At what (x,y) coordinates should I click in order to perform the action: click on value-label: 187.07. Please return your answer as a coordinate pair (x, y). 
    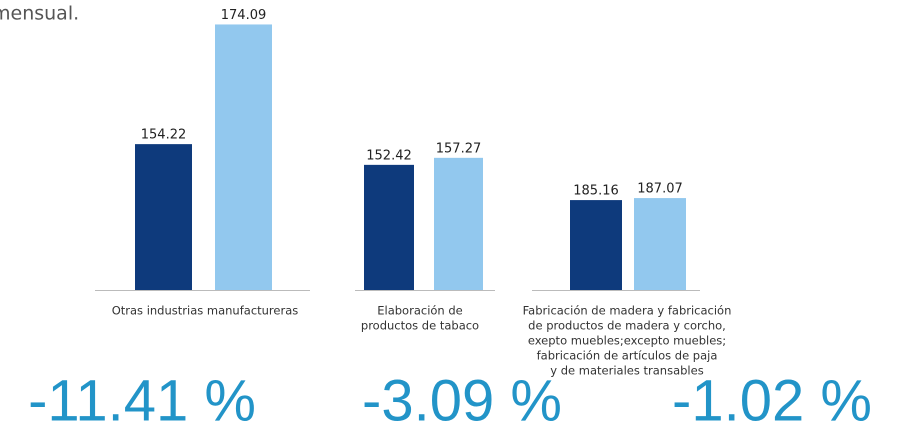
    Looking at the image, I should click on (660, 189).